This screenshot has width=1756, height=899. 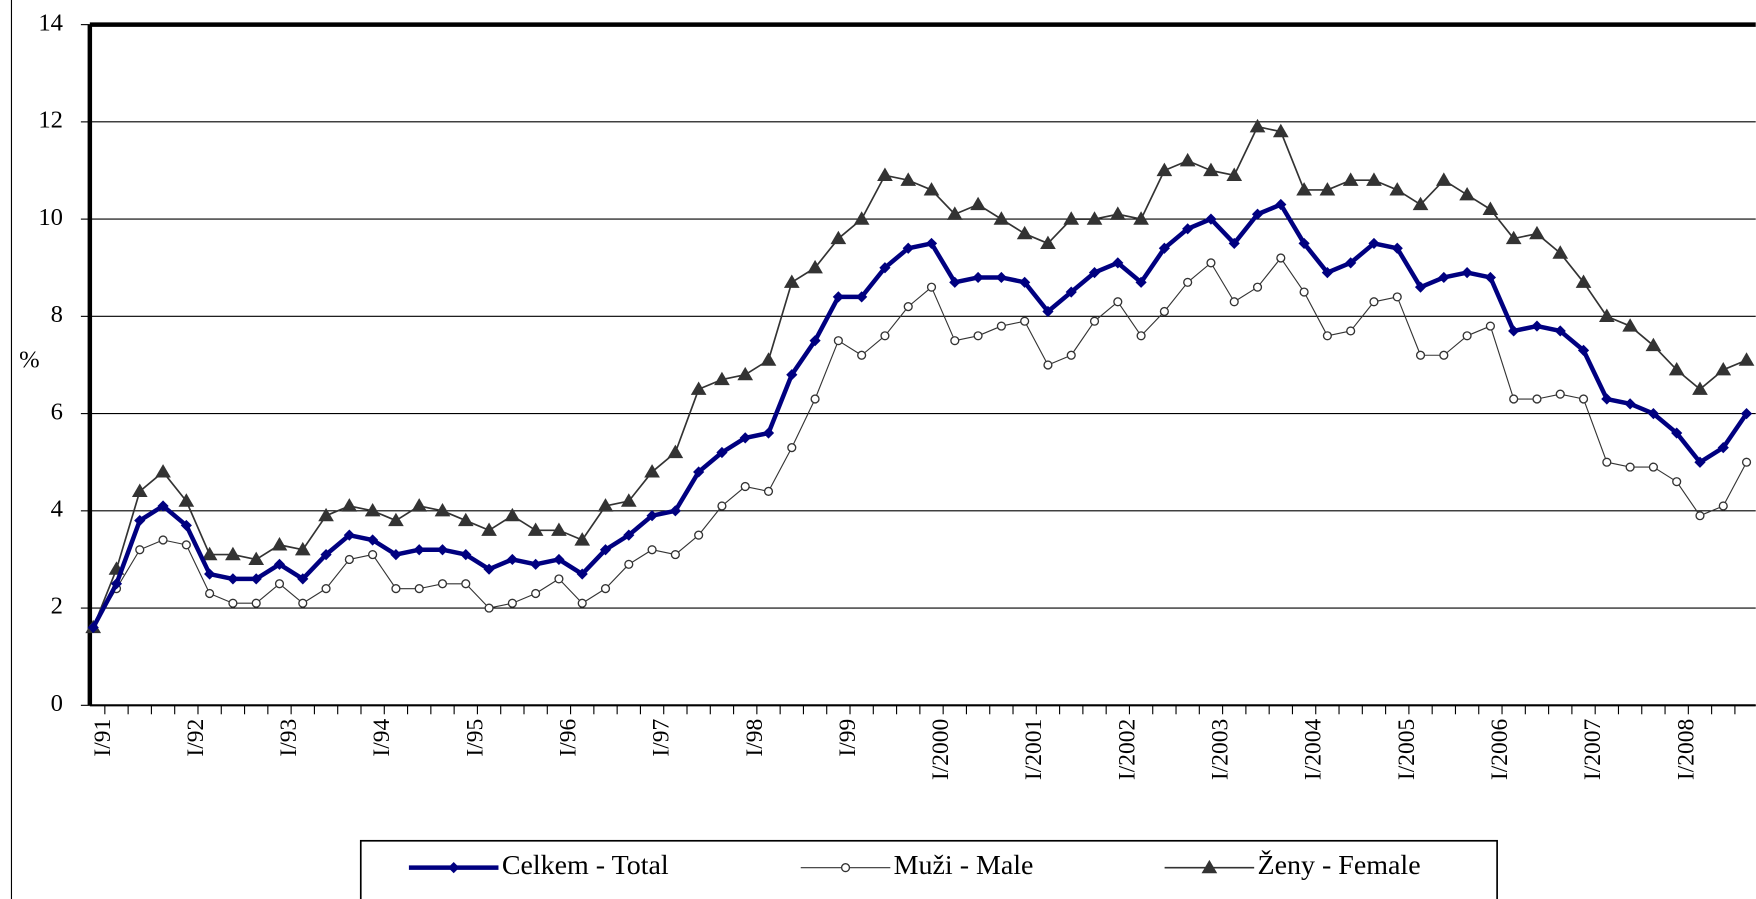 What do you see at coordinates (57, 411) in the screenshot?
I see `y-tick-label: 6` at bounding box center [57, 411].